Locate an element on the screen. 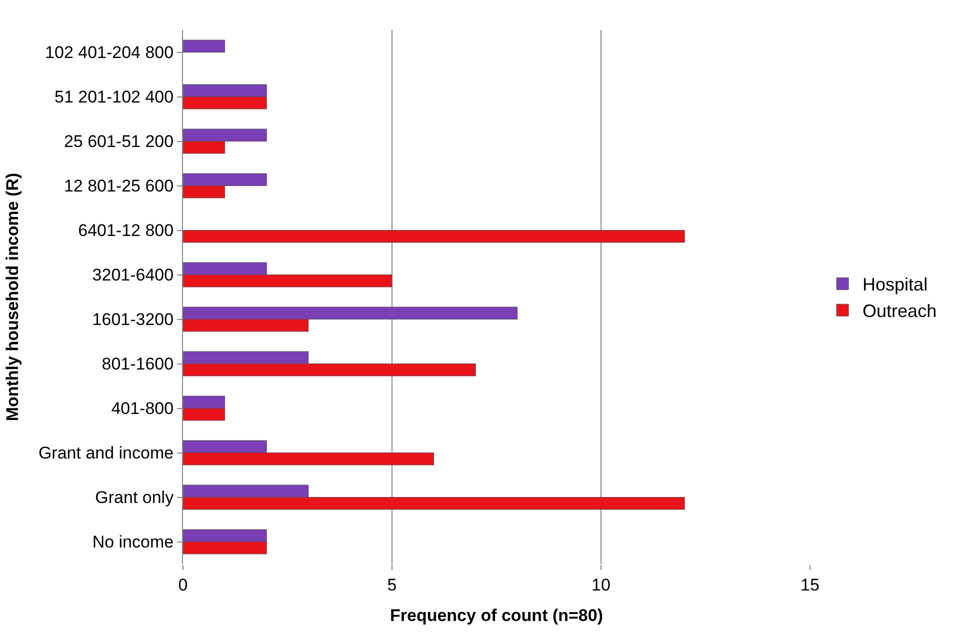 This screenshot has height=633, width=955. y-tick-label: 6401-12 800 is located at coordinates (126, 230).